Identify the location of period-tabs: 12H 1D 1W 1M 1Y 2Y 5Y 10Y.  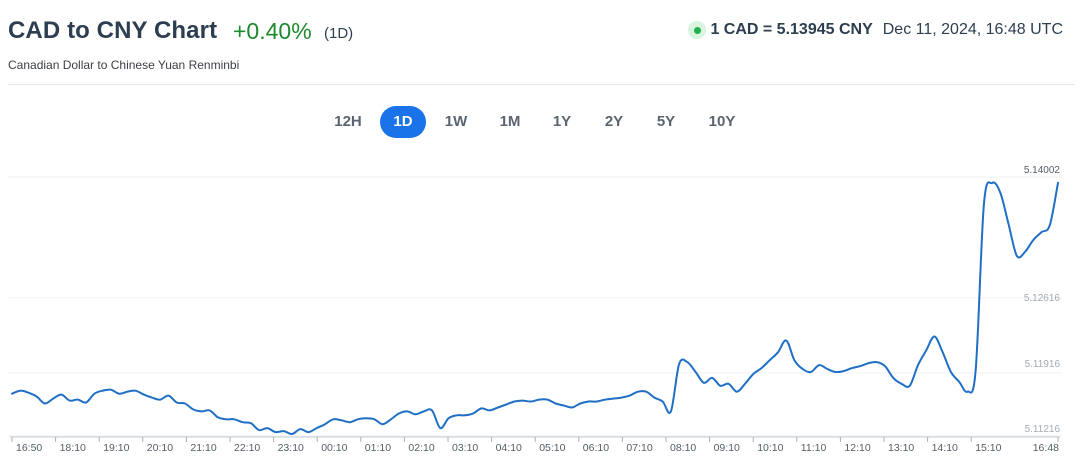
(541, 122).